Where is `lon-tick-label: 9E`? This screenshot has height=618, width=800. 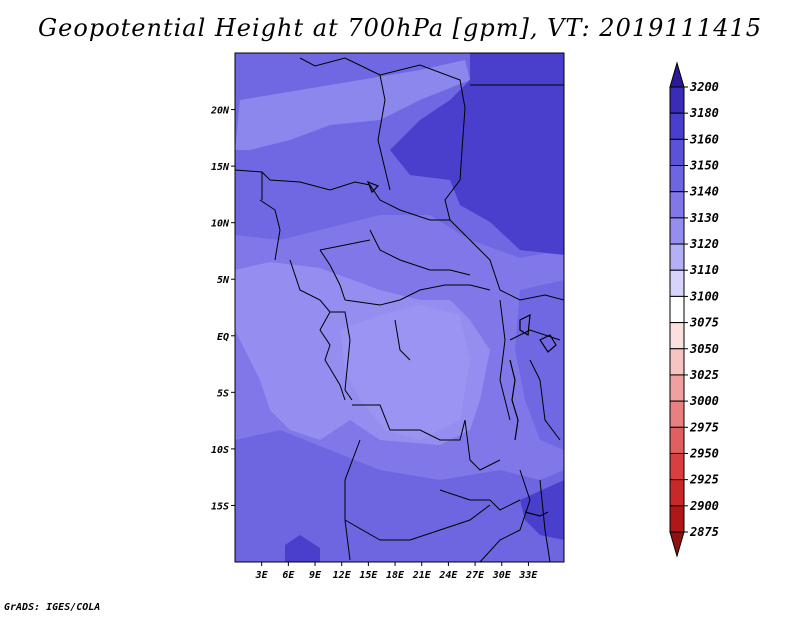
lon-tick-label: 9E is located at coordinates (315, 575).